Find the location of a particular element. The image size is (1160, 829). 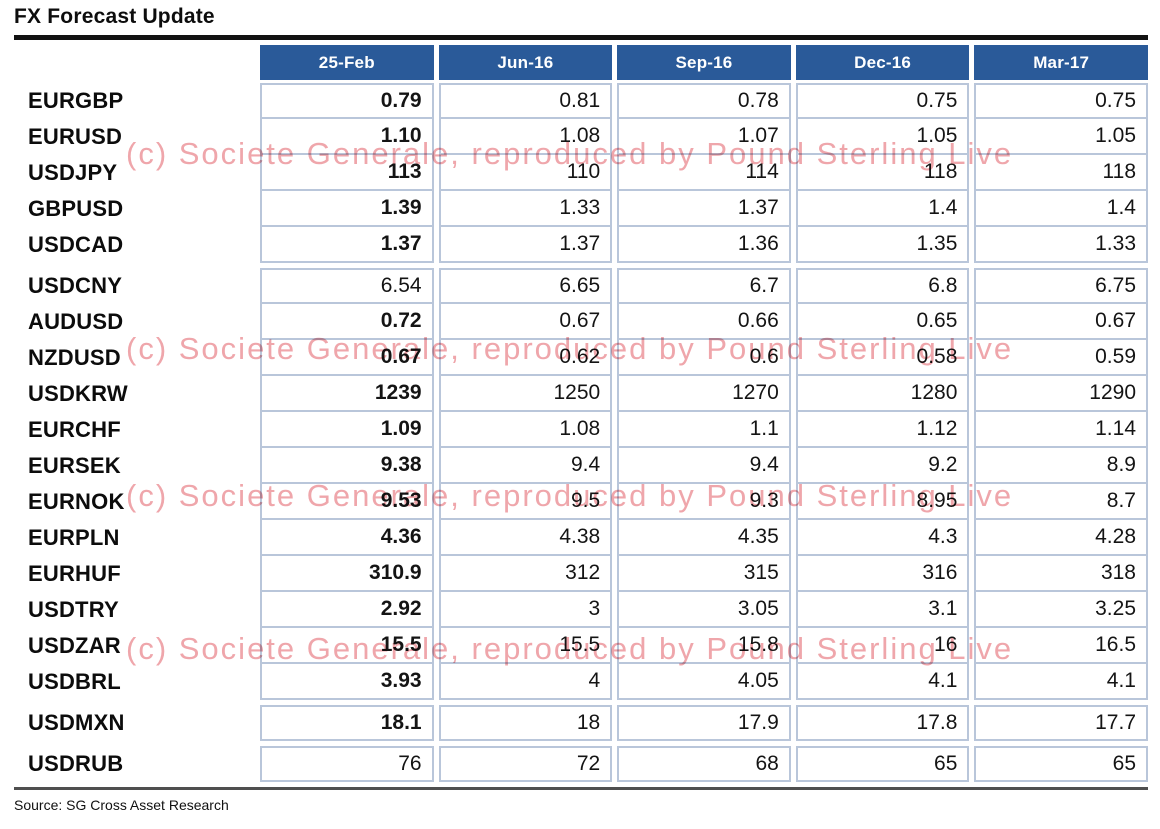

cell-value: 9.2 is located at coordinates (882, 466).